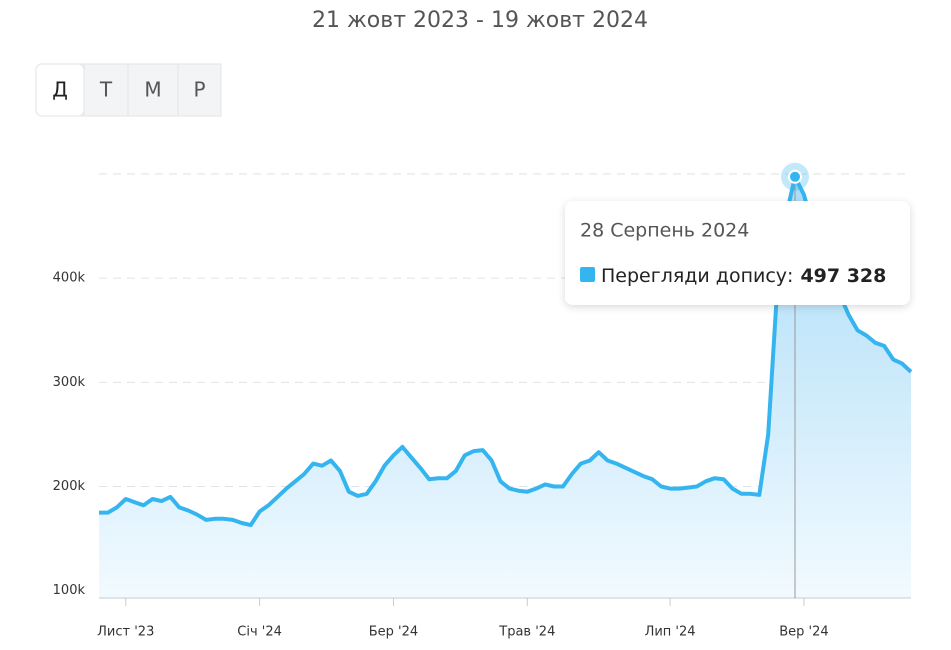 The height and width of the screenshot is (650, 951). What do you see at coordinates (526, 632) in the screenshot?
I see `x-tick-label: Трав '24` at bounding box center [526, 632].